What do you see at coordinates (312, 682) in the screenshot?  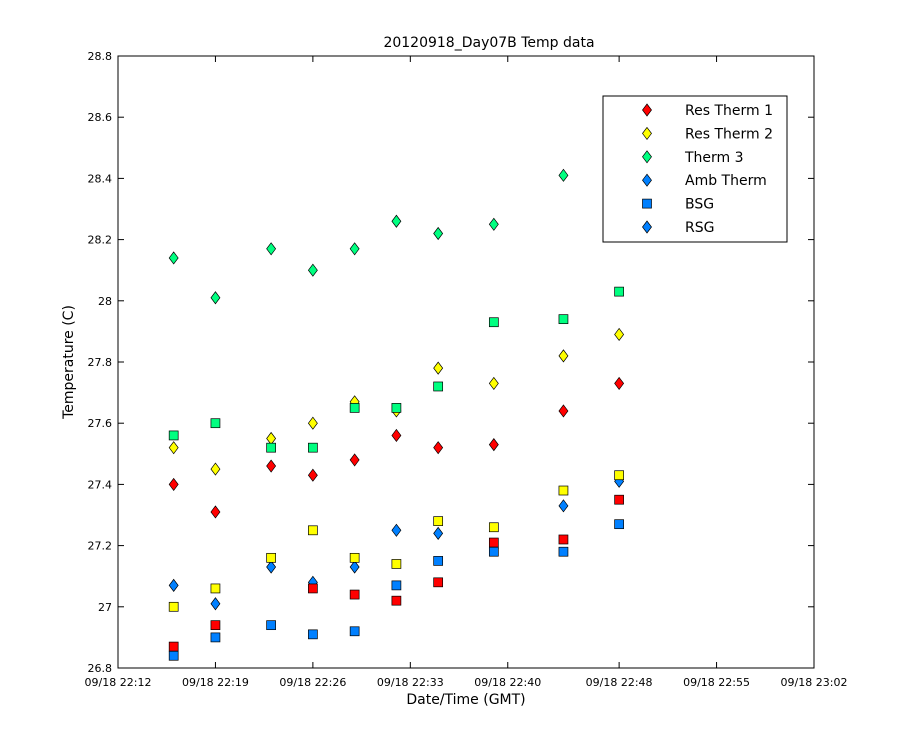 I see `x-tick-label: 09/18 22:26` at bounding box center [312, 682].